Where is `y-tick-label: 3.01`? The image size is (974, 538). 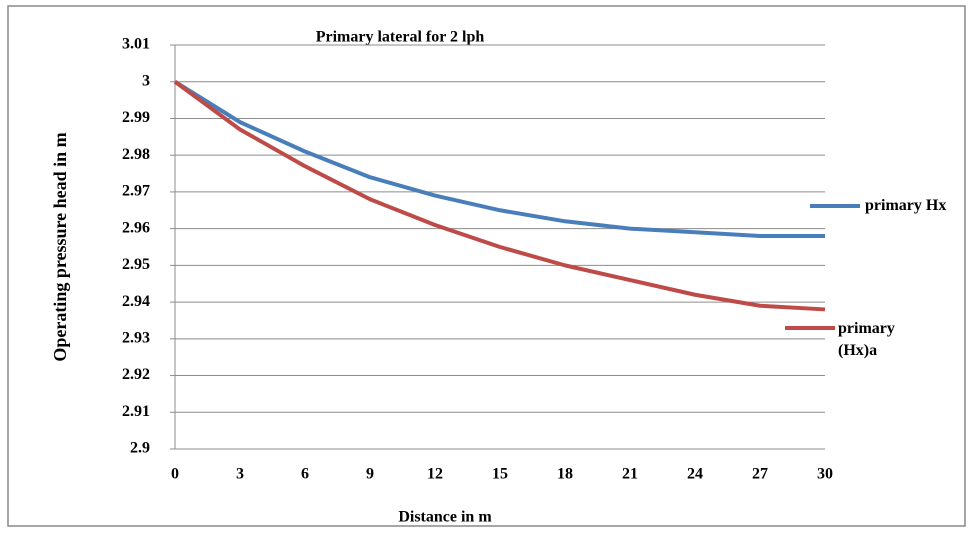
y-tick-label: 3.01 is located at coordinates (136, 44).